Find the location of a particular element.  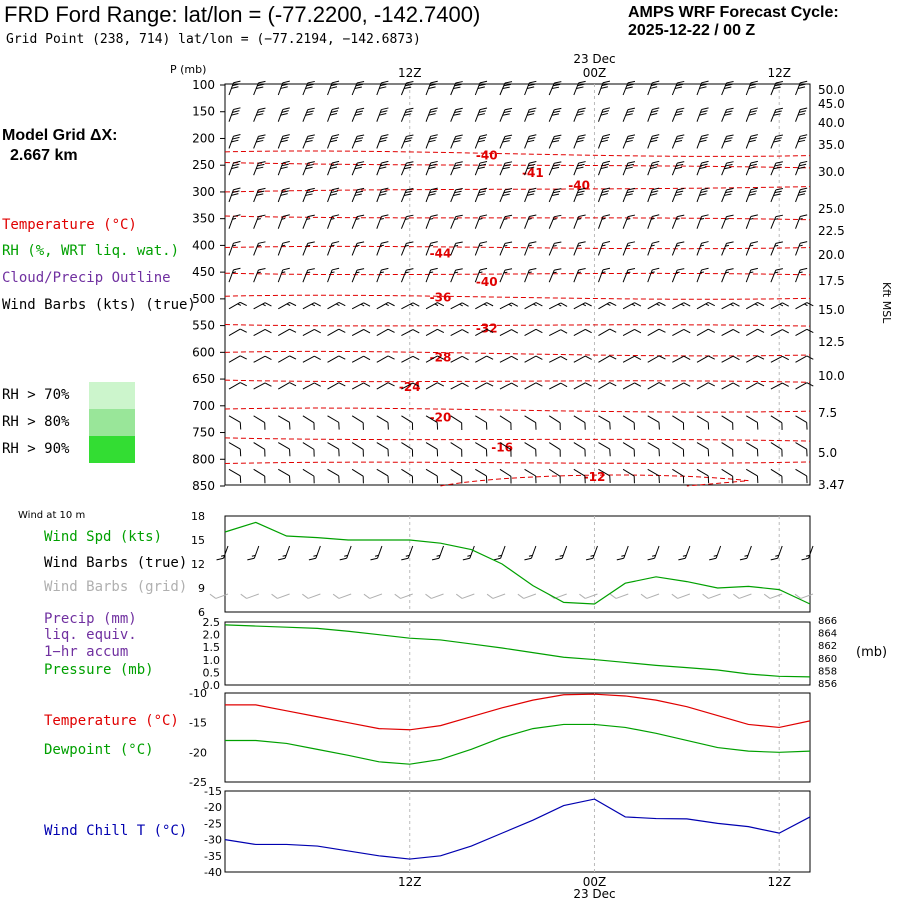

legend-accum: 1−hr accum is located at coordinates (86, 652).